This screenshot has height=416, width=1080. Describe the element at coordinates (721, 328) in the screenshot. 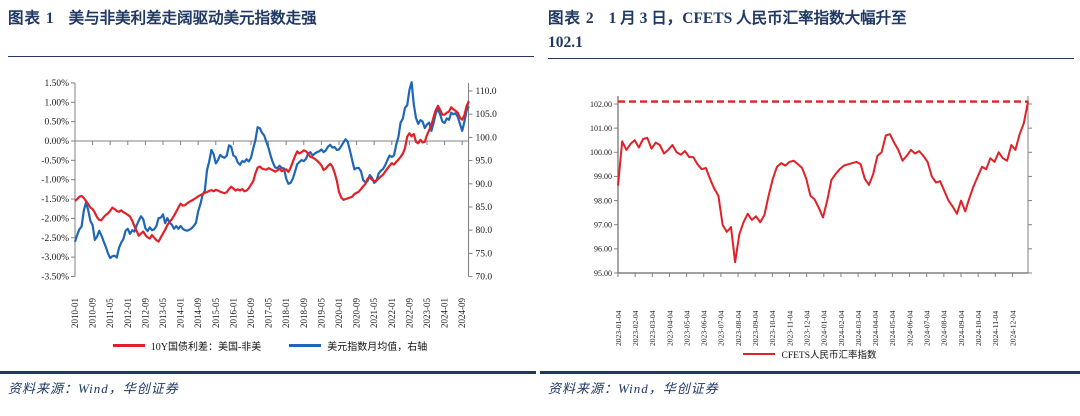

I see `svg-text: 2023-07-04` at that location.